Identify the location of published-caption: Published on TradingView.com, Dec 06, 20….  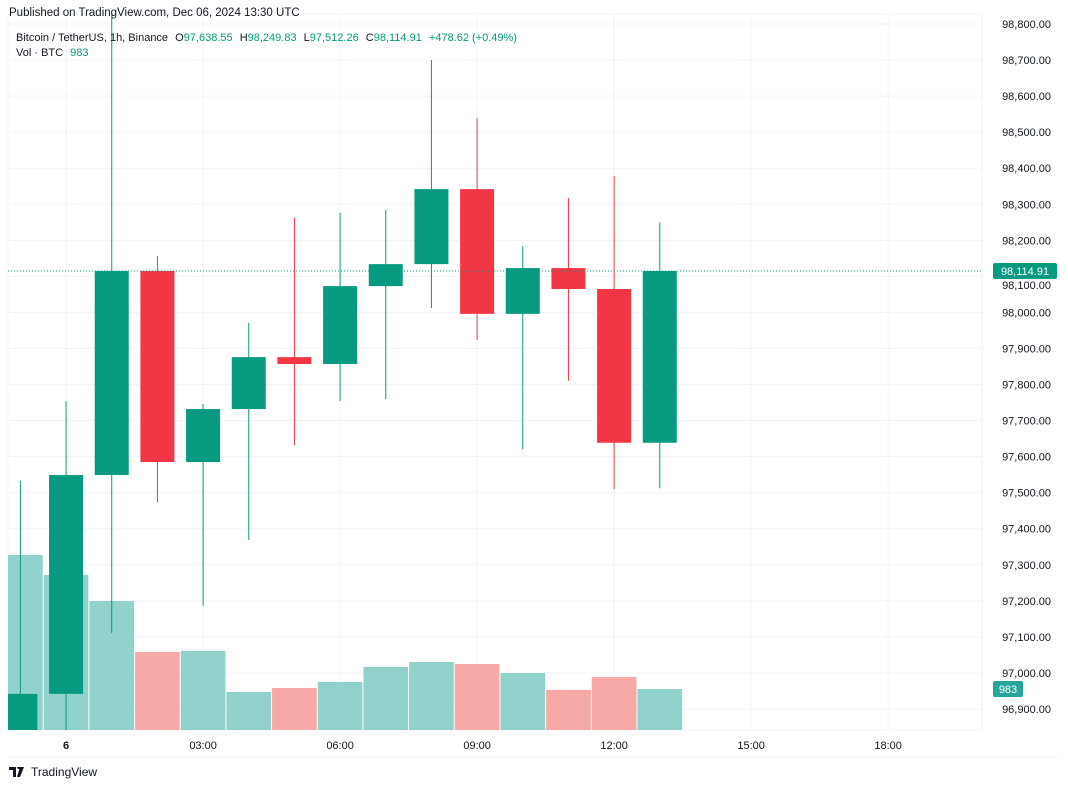
(154, 13).